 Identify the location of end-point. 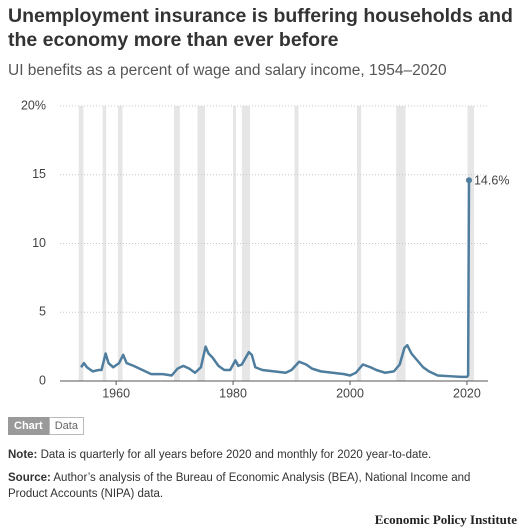
(468, 180).